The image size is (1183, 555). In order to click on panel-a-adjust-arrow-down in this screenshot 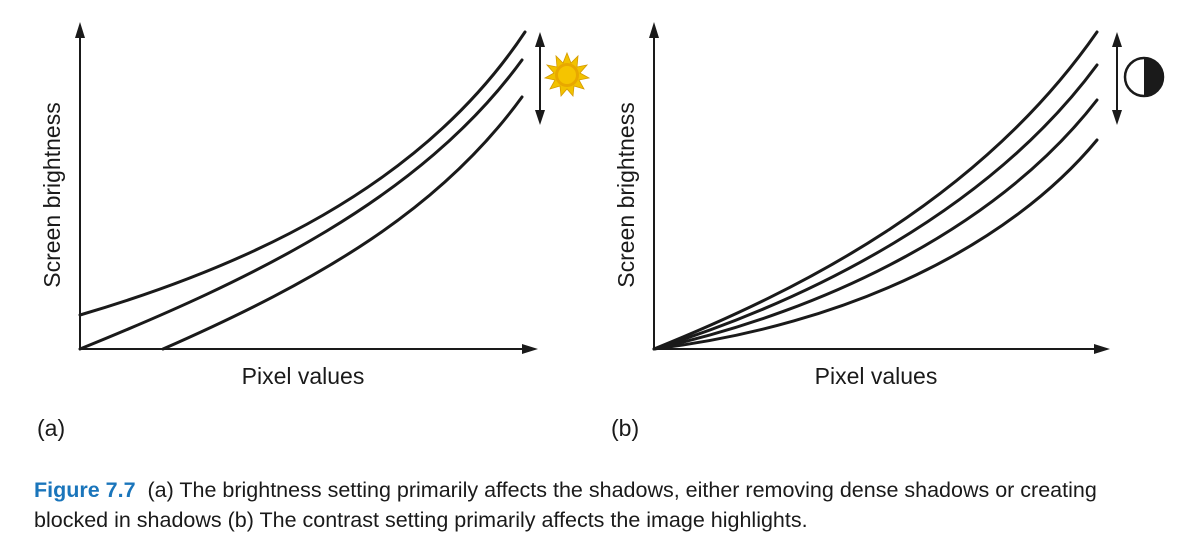, I will do `click(540, 117)`.